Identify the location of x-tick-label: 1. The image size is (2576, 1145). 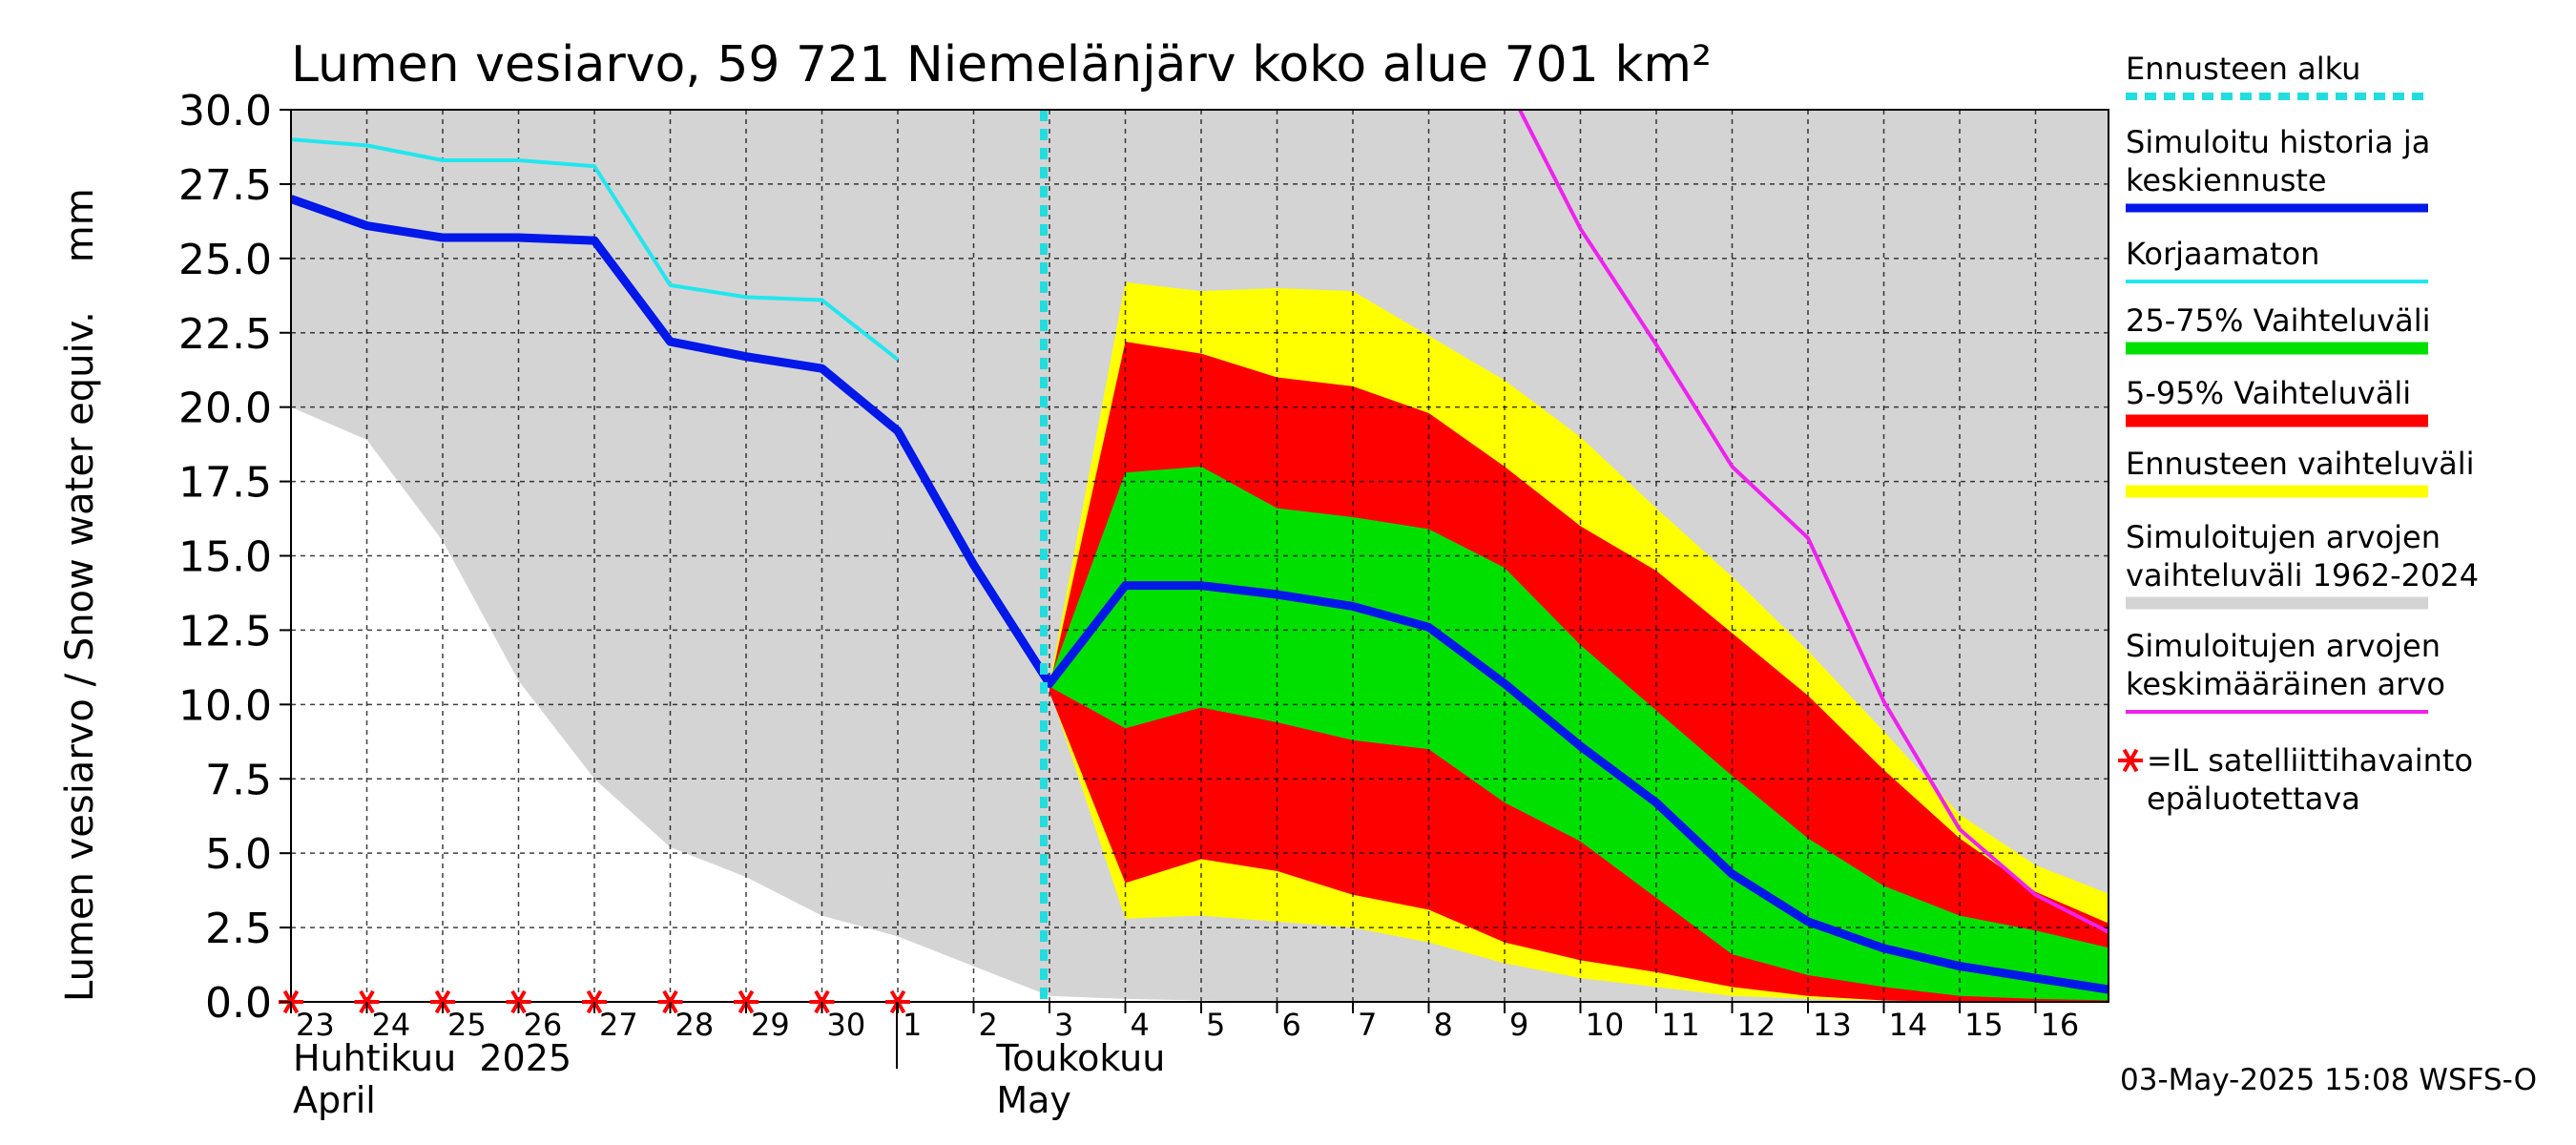
(912, 1025).